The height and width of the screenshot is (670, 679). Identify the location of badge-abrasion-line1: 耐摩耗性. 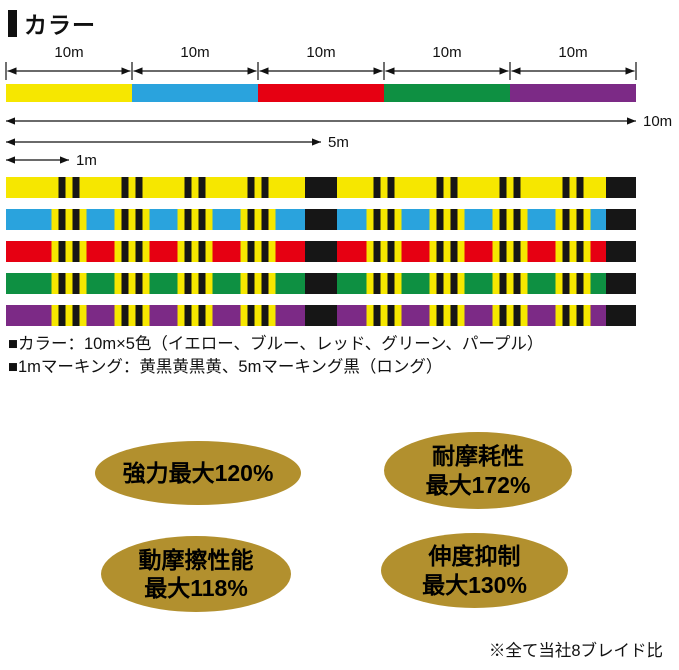
(478, 456).